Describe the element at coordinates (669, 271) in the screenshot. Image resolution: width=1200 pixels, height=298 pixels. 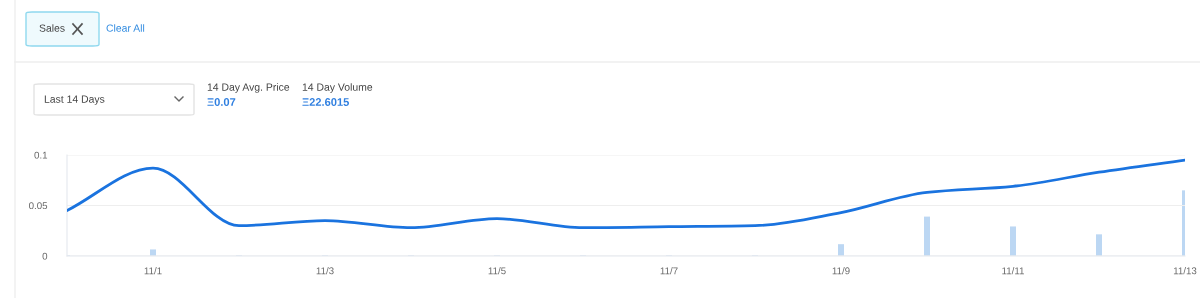
I see `x-tick-label: 11/7` at that location.